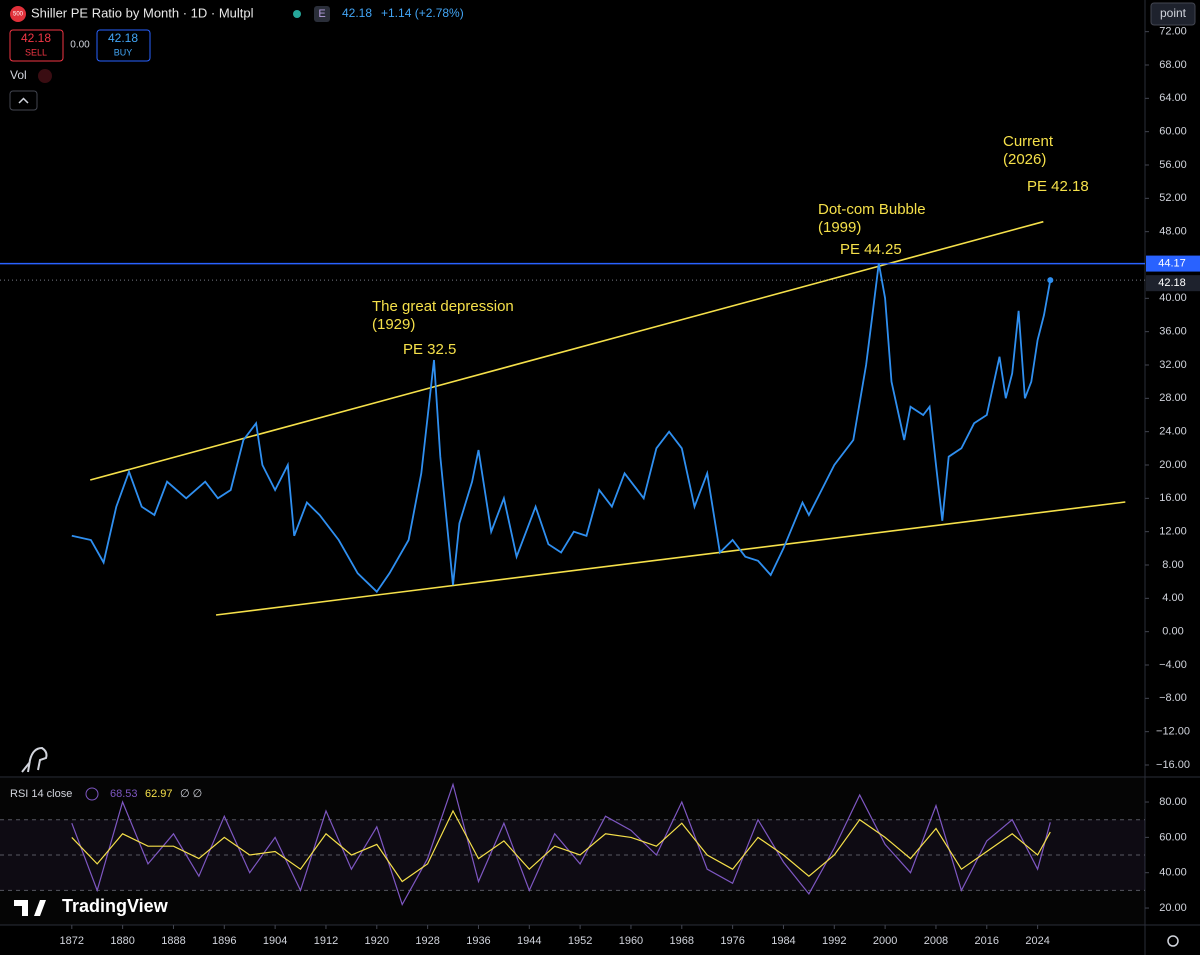 This screenshot has width=1200, height=955. I want to click on annotation-label: PE 32.5, so click(429, 349).